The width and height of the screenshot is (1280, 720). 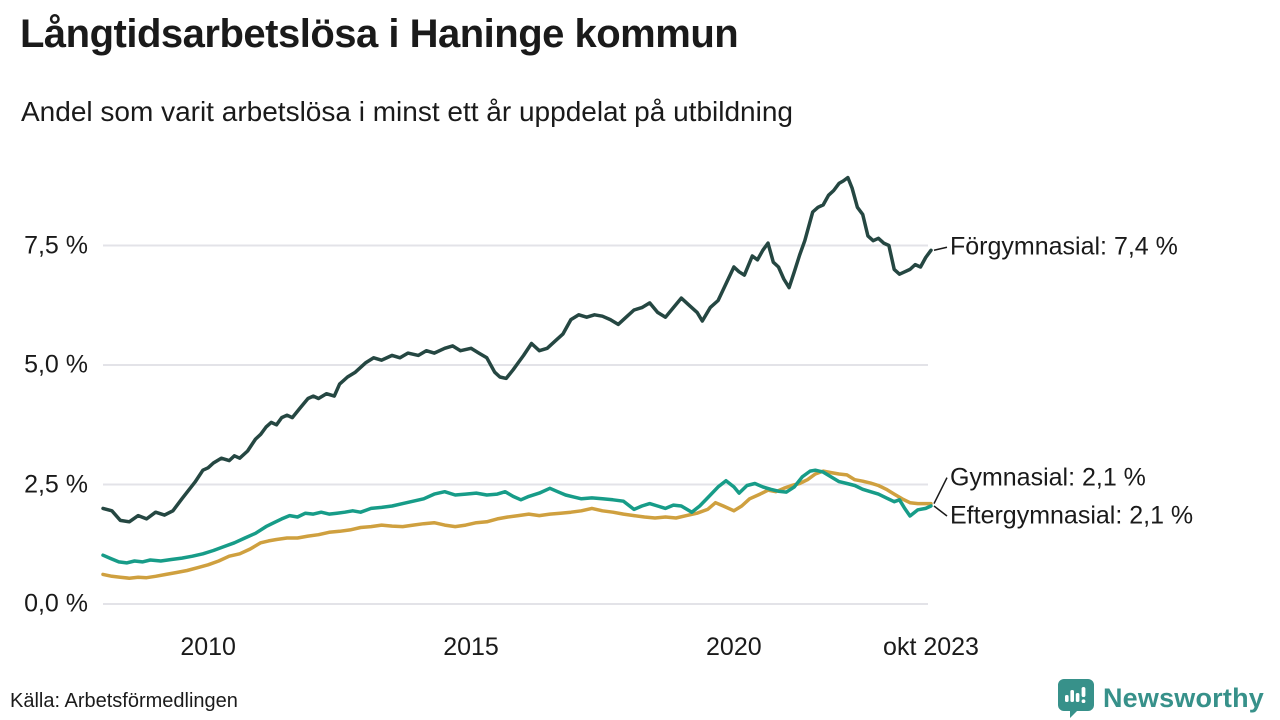 What do you see at coordinates (56, 245) in the screenshot?
I see `y-tick-label: 7,5 %` at bounding box center [56, 245].